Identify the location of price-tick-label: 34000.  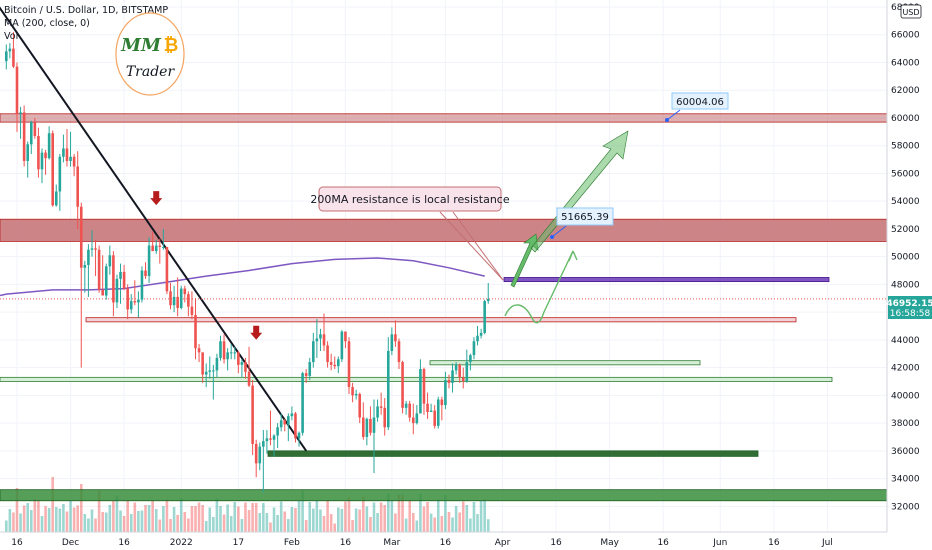
(905, 480).